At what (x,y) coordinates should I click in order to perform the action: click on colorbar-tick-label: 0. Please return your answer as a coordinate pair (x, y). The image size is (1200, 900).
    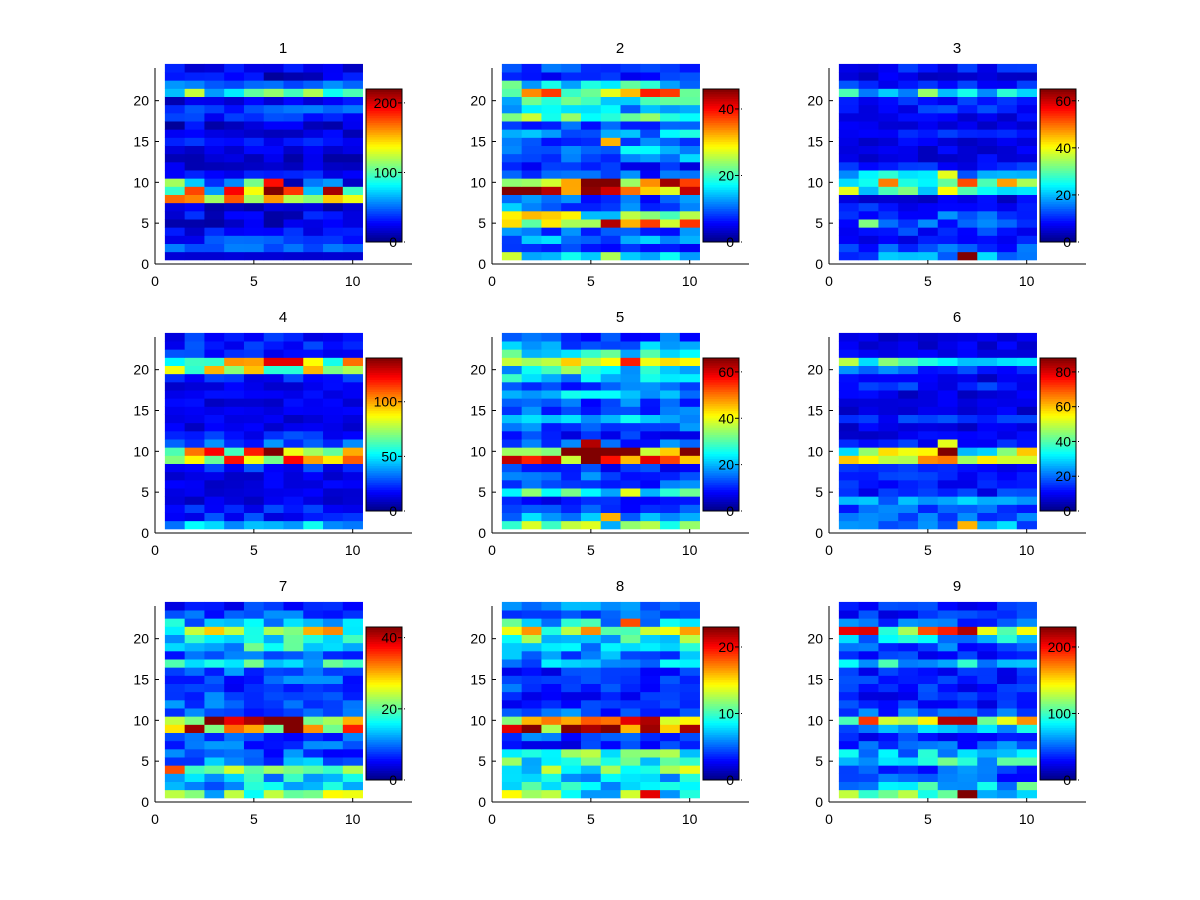
    Looking at the image, I should click on (393, 242).